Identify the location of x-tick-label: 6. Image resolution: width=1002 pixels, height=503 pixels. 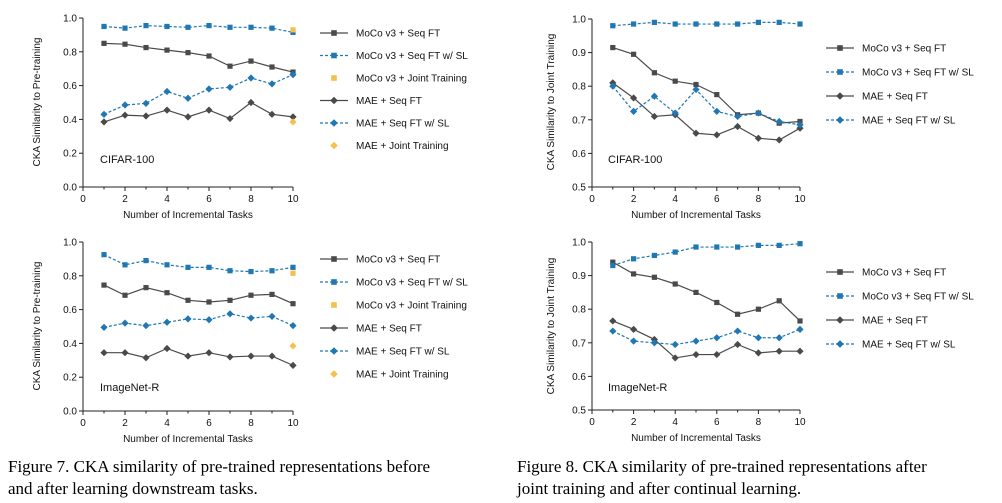
(717, 199).